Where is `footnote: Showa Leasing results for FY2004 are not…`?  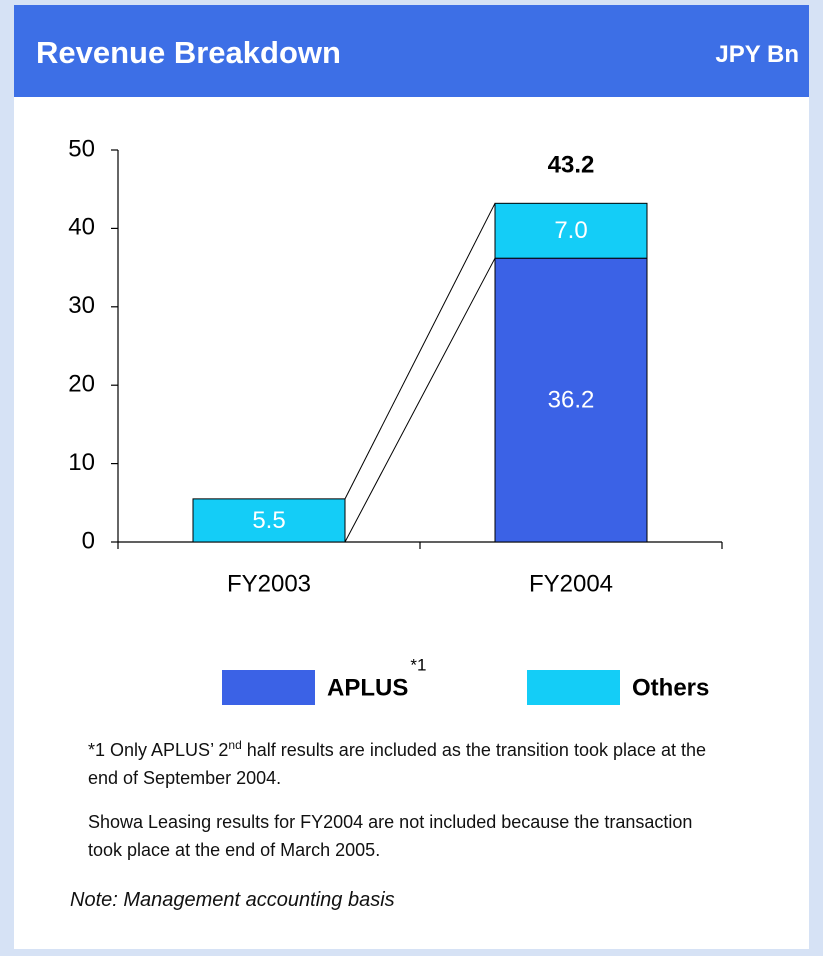
footnote: Showa Leasing results for FY2004 are not… is located at coordinates (403, 836).